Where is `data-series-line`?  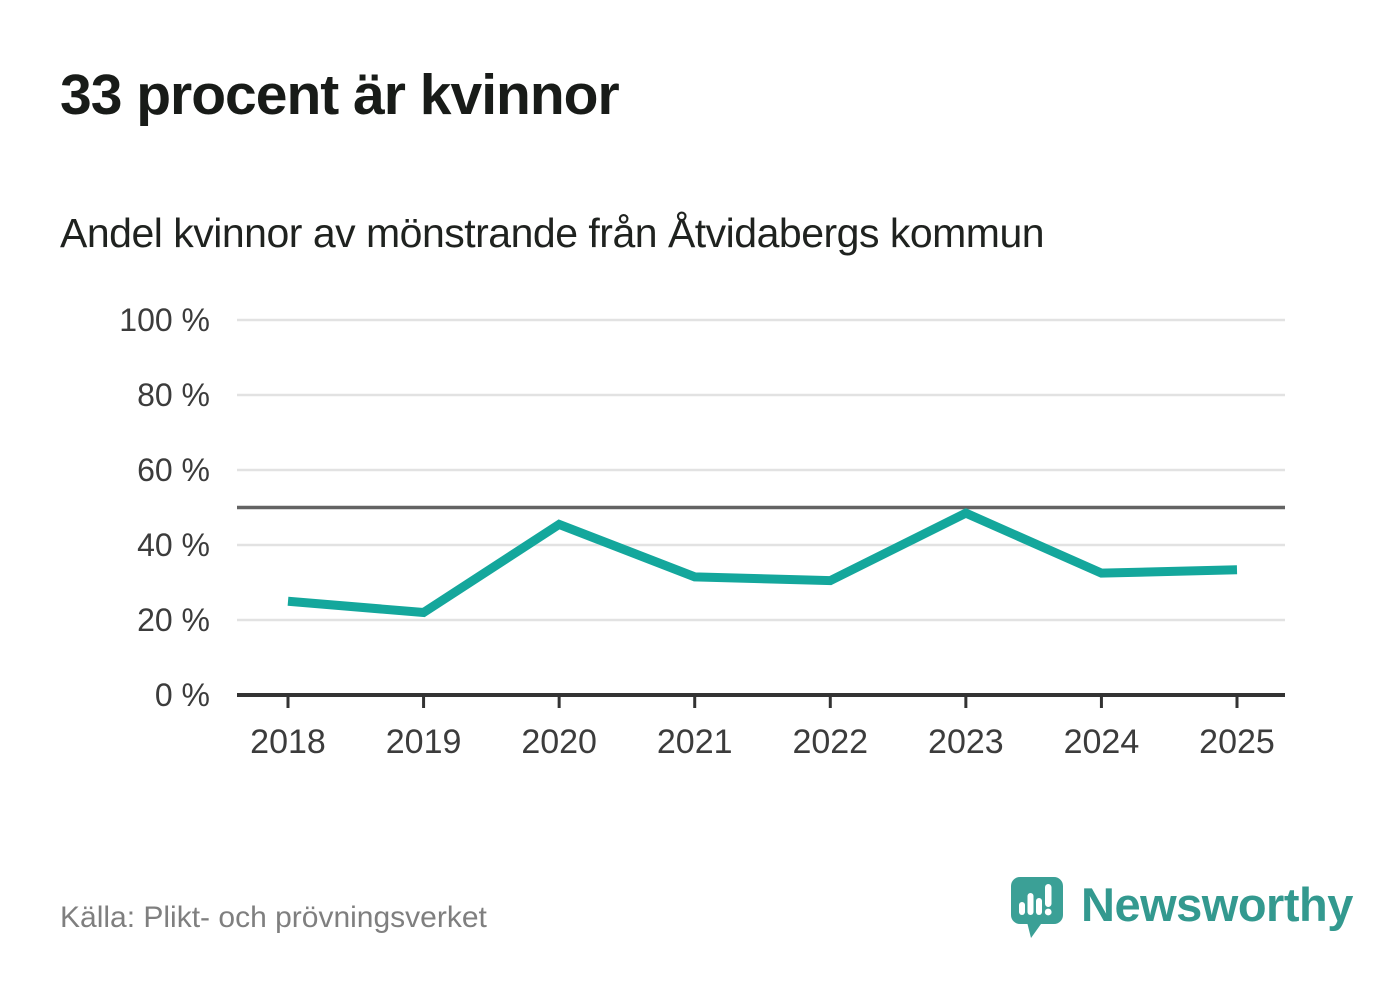 data-series-line is located at coordinates (762, 563).